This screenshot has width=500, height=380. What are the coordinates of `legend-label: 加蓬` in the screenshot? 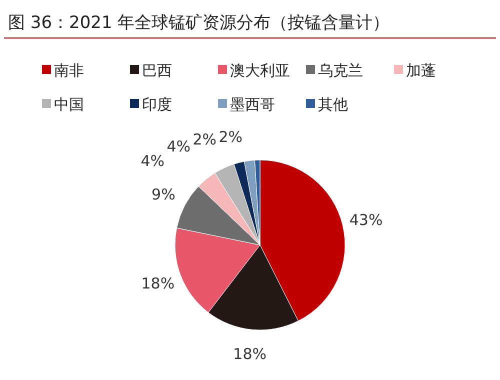 It's located at (421, 70).